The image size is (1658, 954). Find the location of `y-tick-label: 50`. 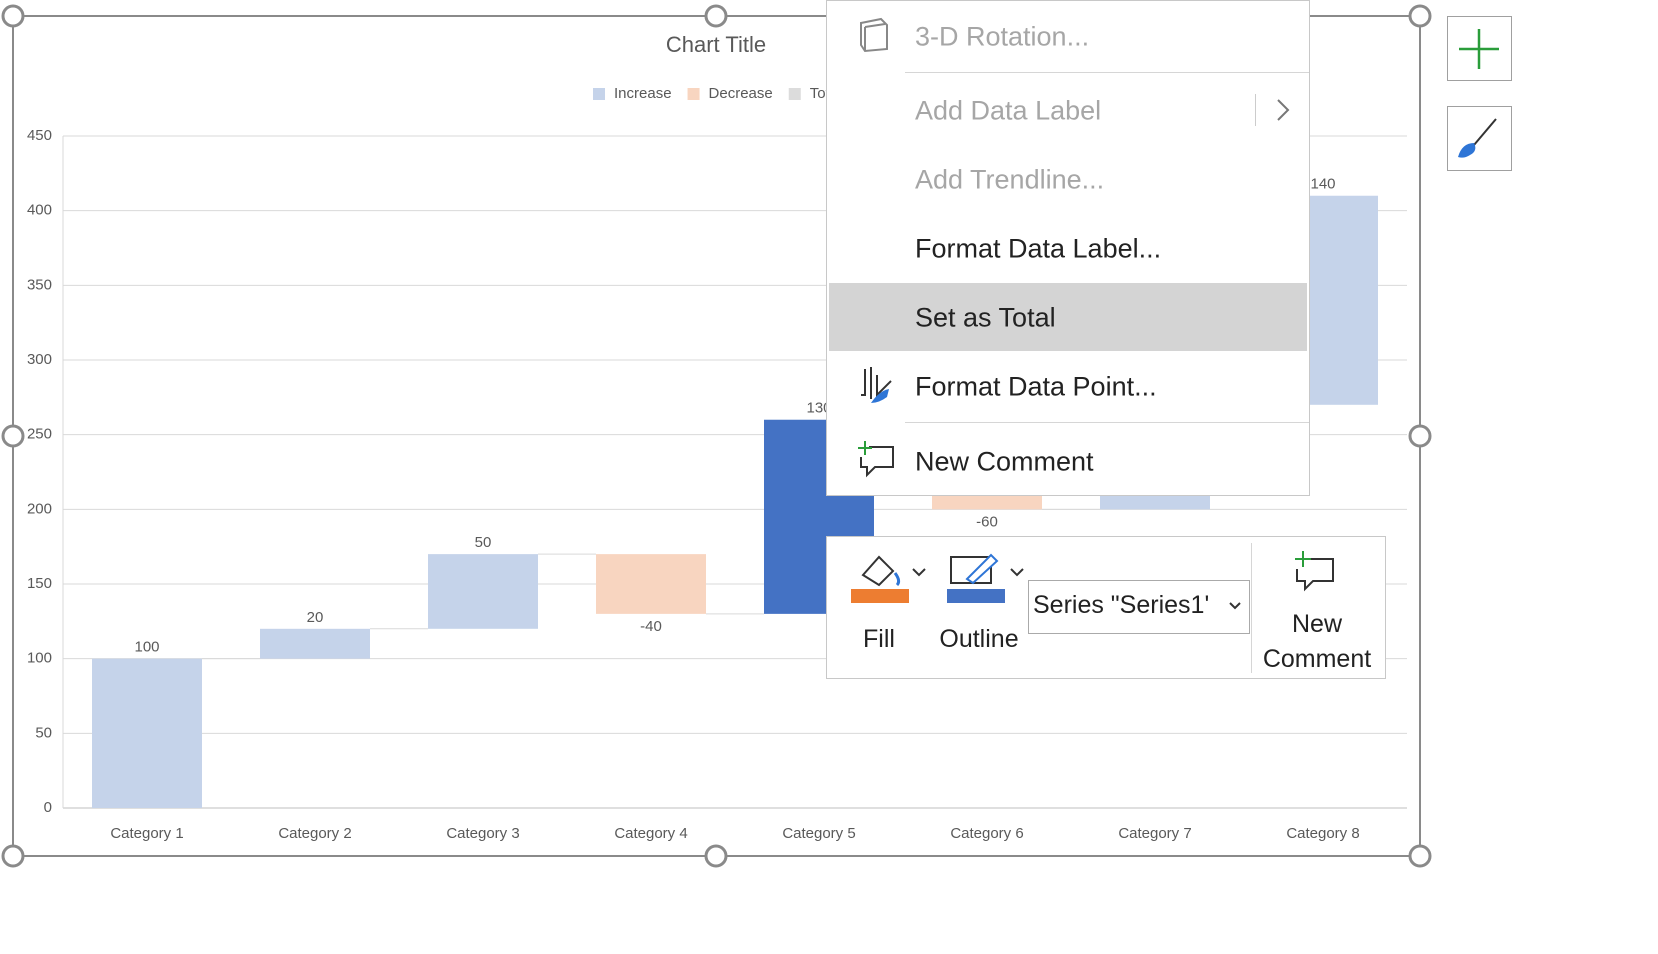

y-tick-label: 50 is located at coordinates (43, 732).